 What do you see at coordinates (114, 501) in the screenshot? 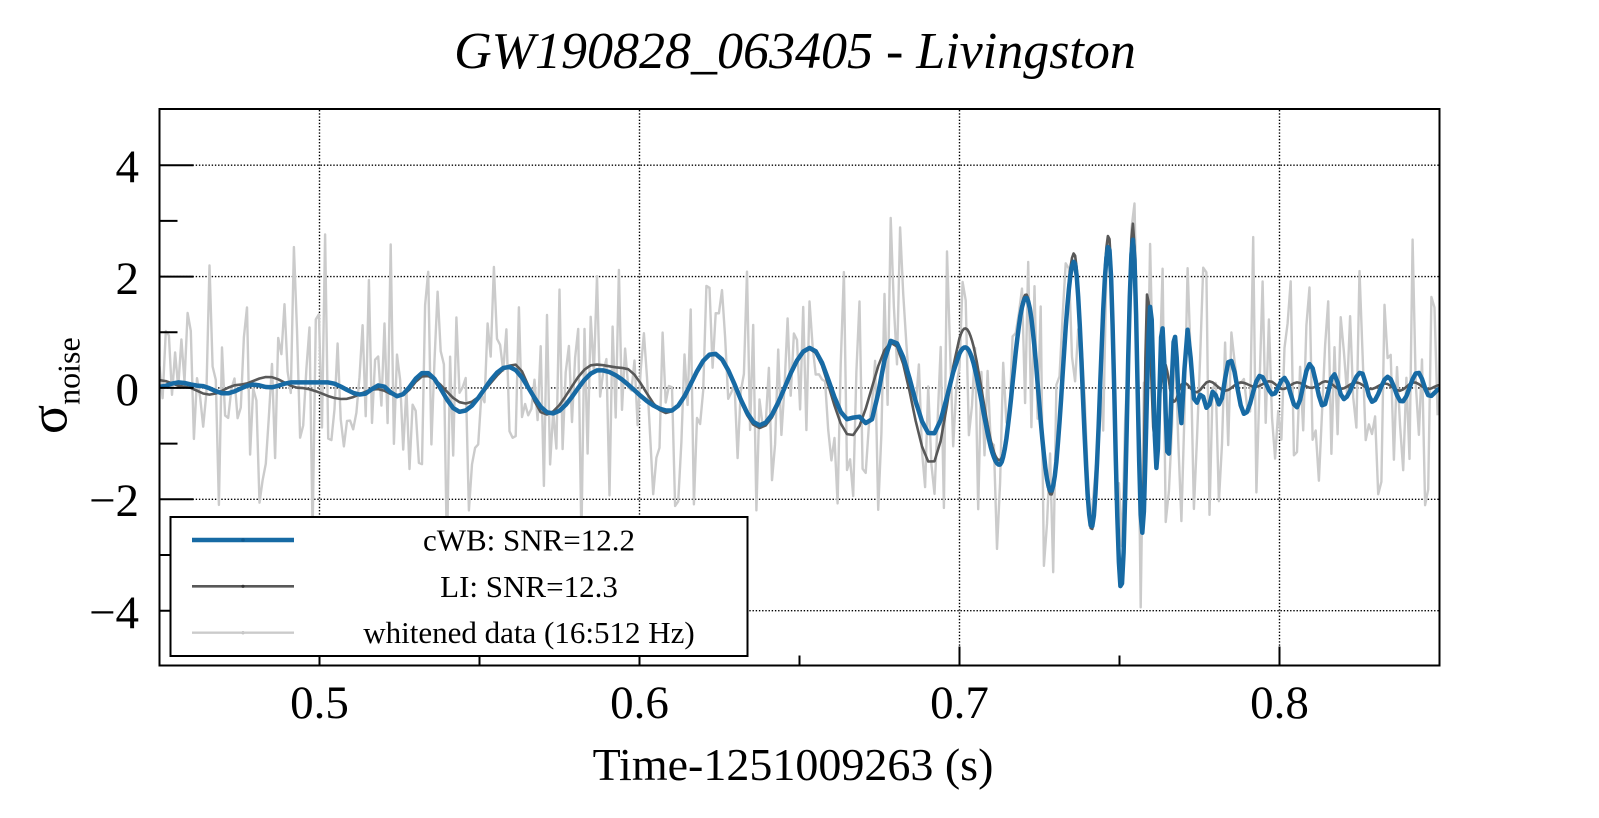
I see `svg-text: −2` at bounding box center [114, 501].